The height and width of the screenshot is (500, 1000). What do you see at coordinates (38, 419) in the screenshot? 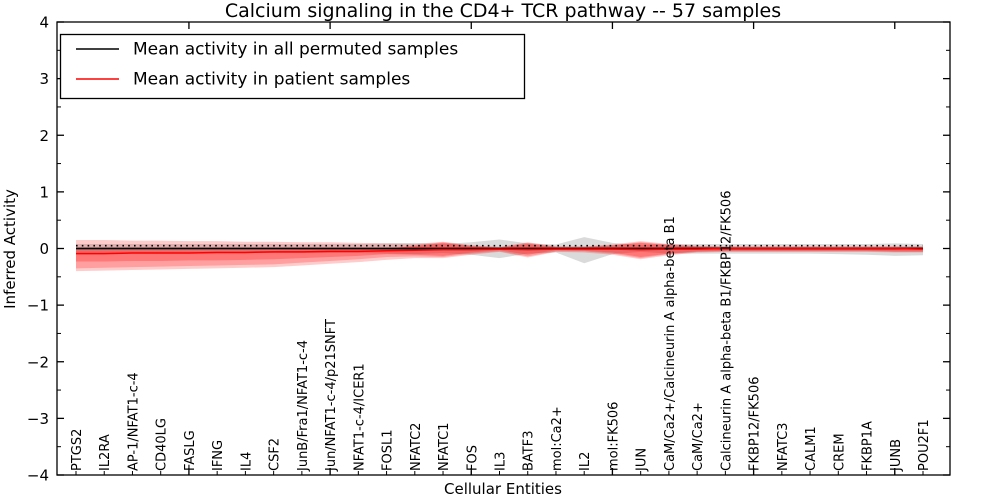
I see `y-tick-label: −3` at bounding box center [38, 419].